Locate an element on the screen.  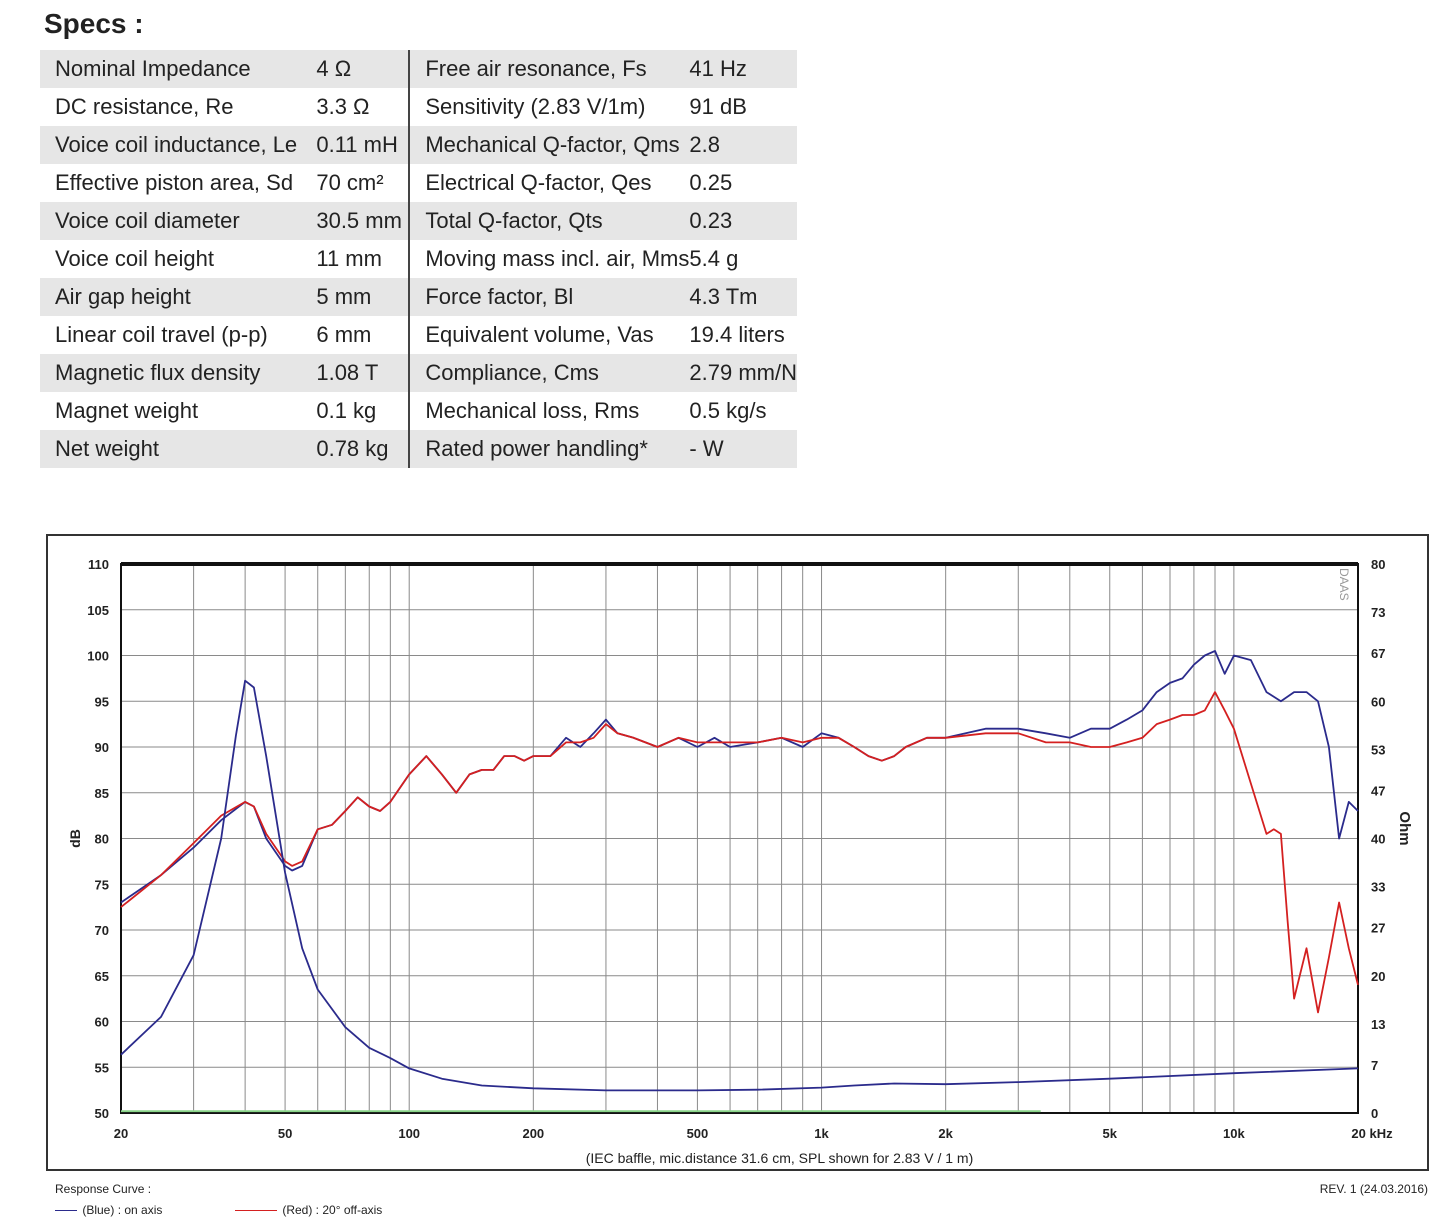
y-tick-label: 90 is located at coordinates (102, 747).